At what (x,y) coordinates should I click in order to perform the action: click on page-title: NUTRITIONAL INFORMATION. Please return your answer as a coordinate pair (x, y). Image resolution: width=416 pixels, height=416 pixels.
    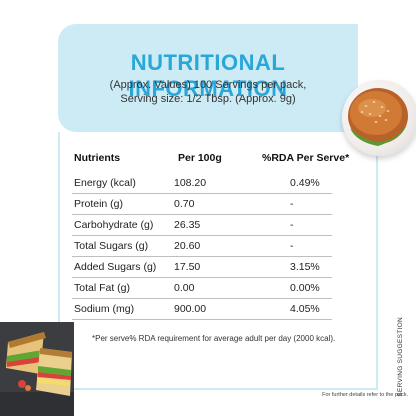
    Looking at the image, I should click on (208, 75).